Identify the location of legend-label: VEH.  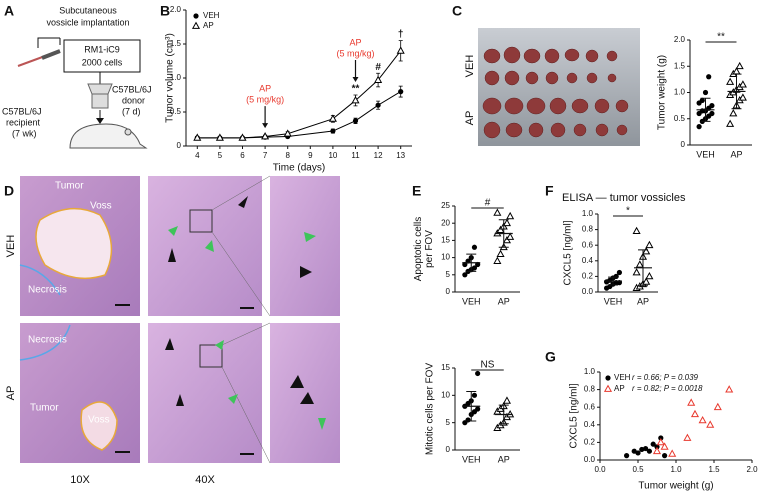
(211, 15).